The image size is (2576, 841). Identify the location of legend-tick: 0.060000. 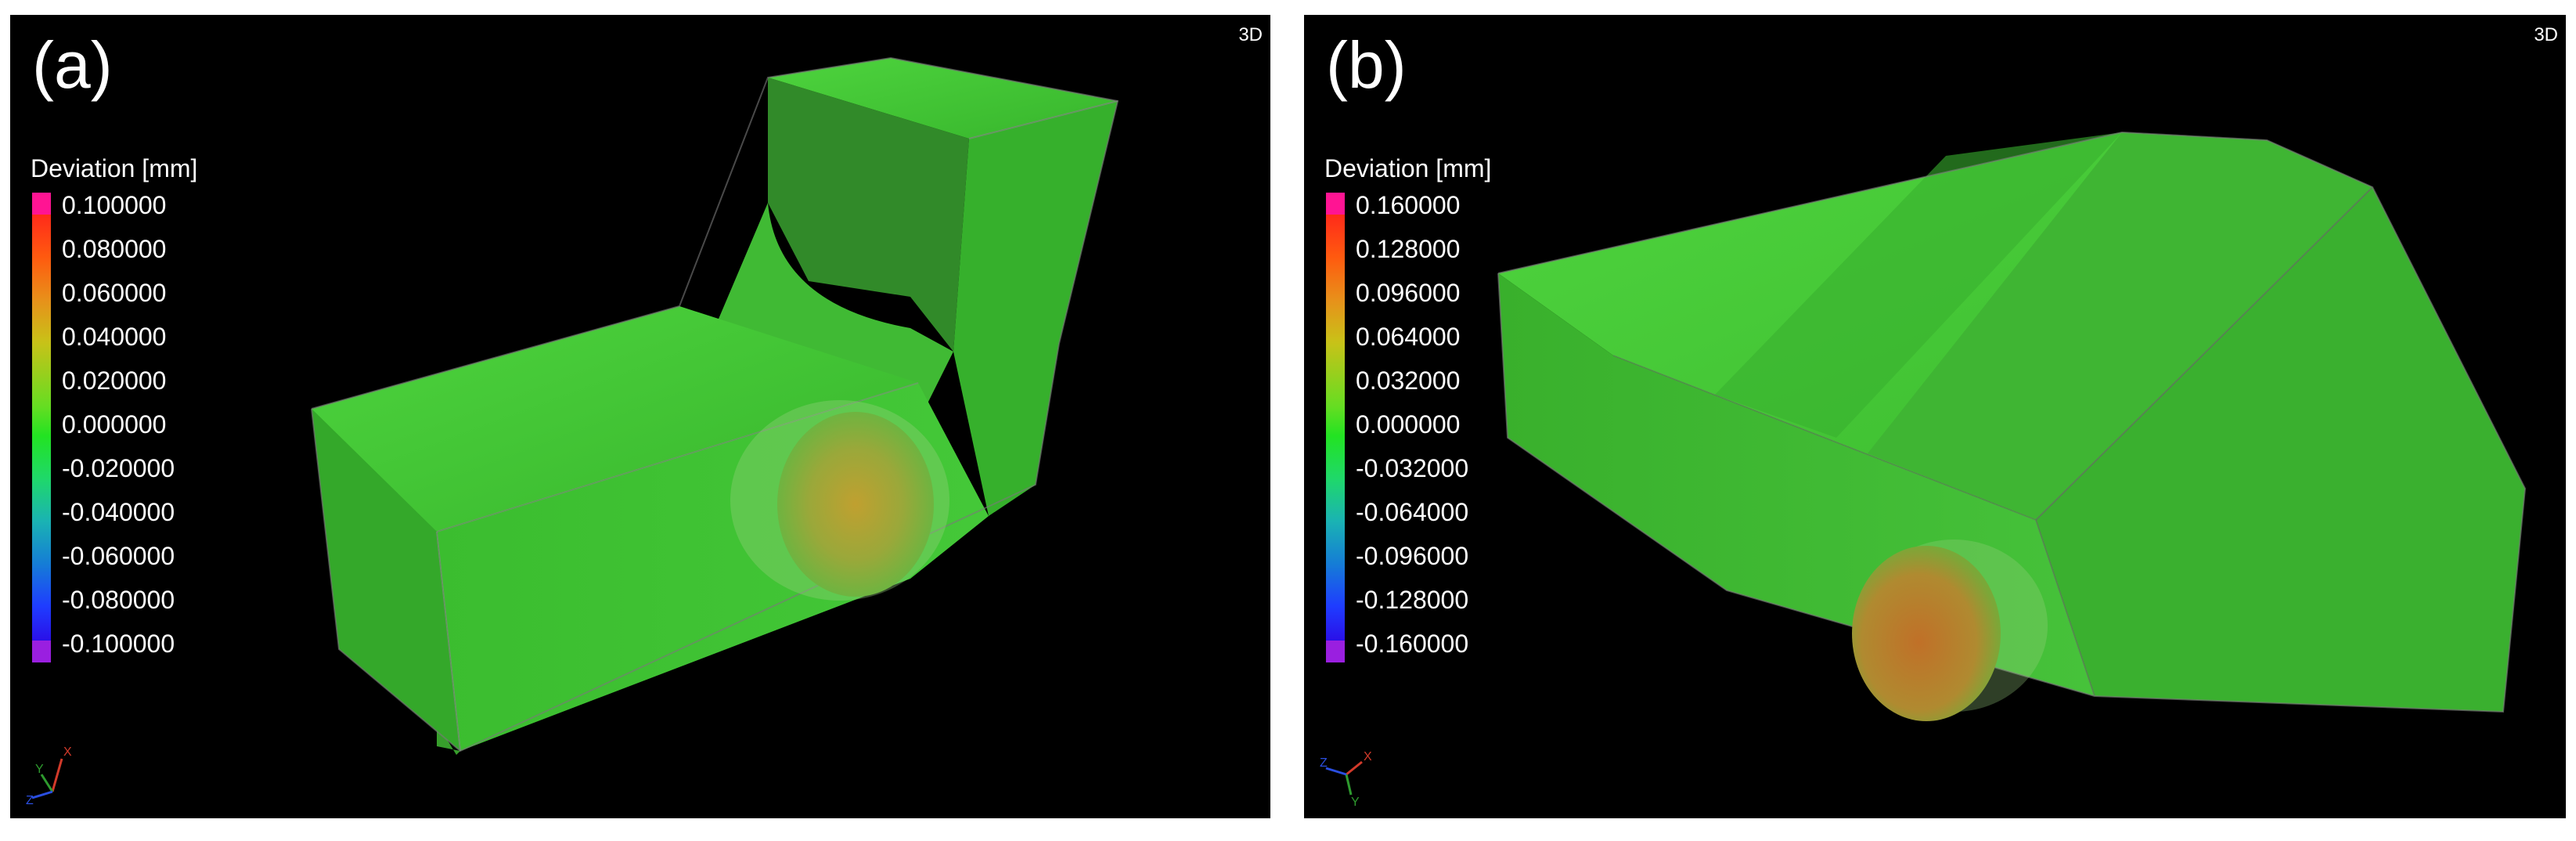
(114, 293).